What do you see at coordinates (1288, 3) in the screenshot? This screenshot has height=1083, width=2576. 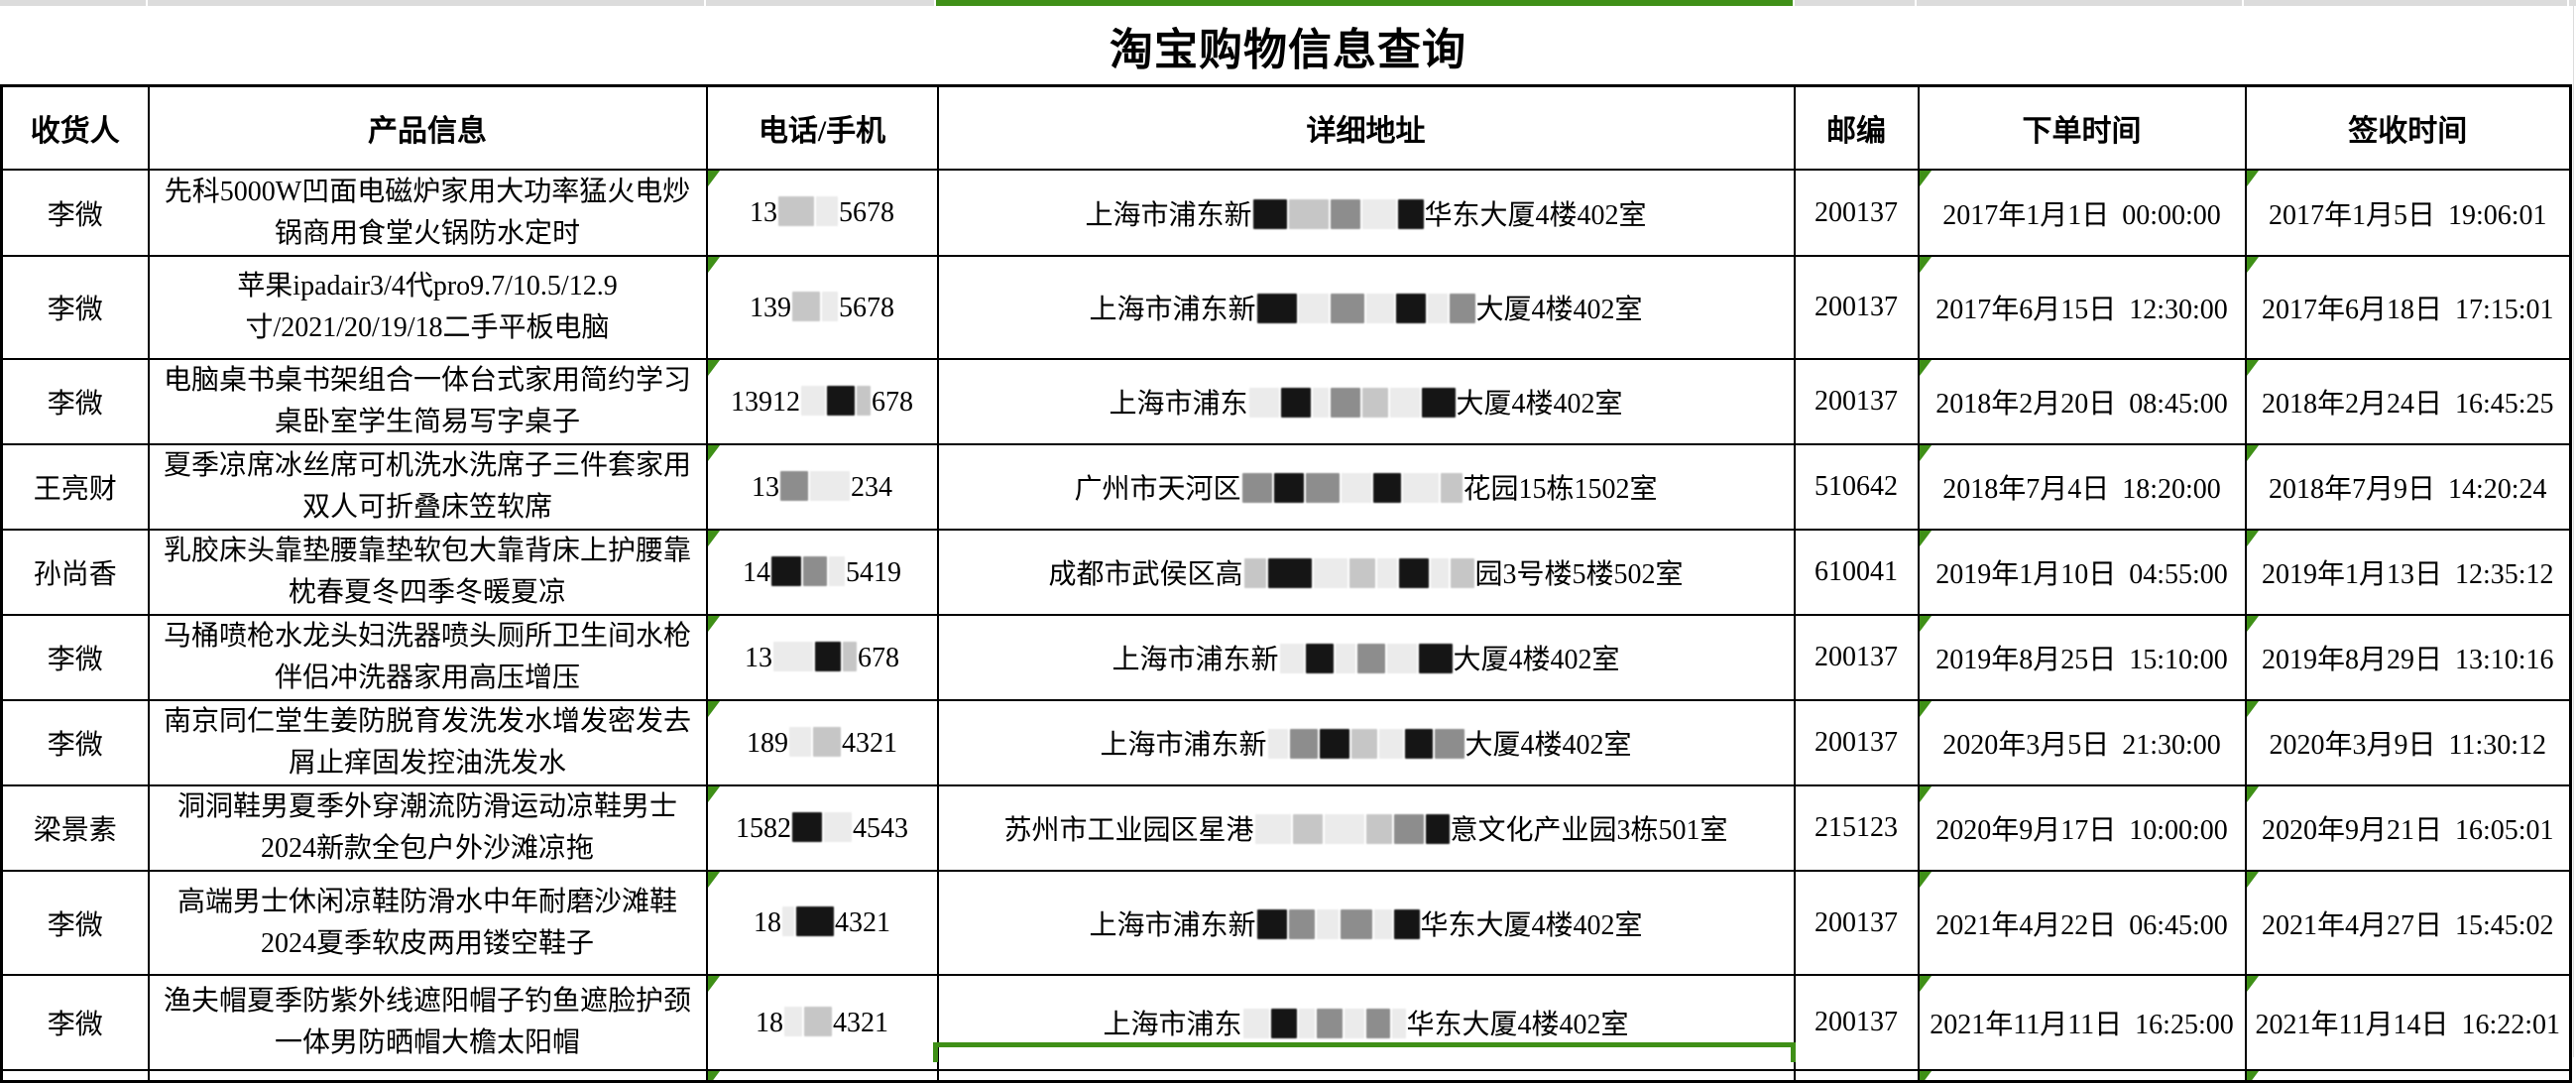 I see `column-header-strip` at bounding box center [1288, 3].